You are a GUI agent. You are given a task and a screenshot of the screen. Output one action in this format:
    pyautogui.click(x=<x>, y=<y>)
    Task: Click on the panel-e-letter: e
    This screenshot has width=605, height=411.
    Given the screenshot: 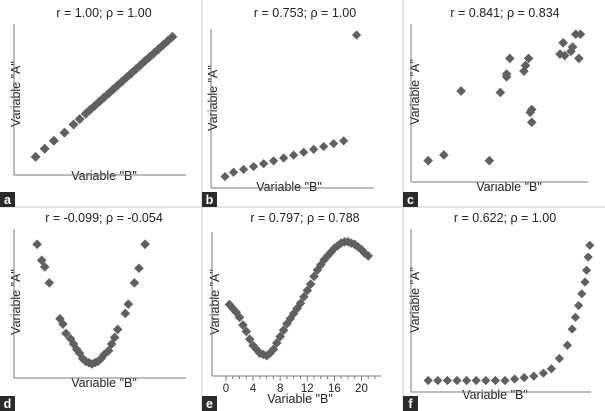 What is the action you would take?
    pyautogui.click(x=209, y=404)
    